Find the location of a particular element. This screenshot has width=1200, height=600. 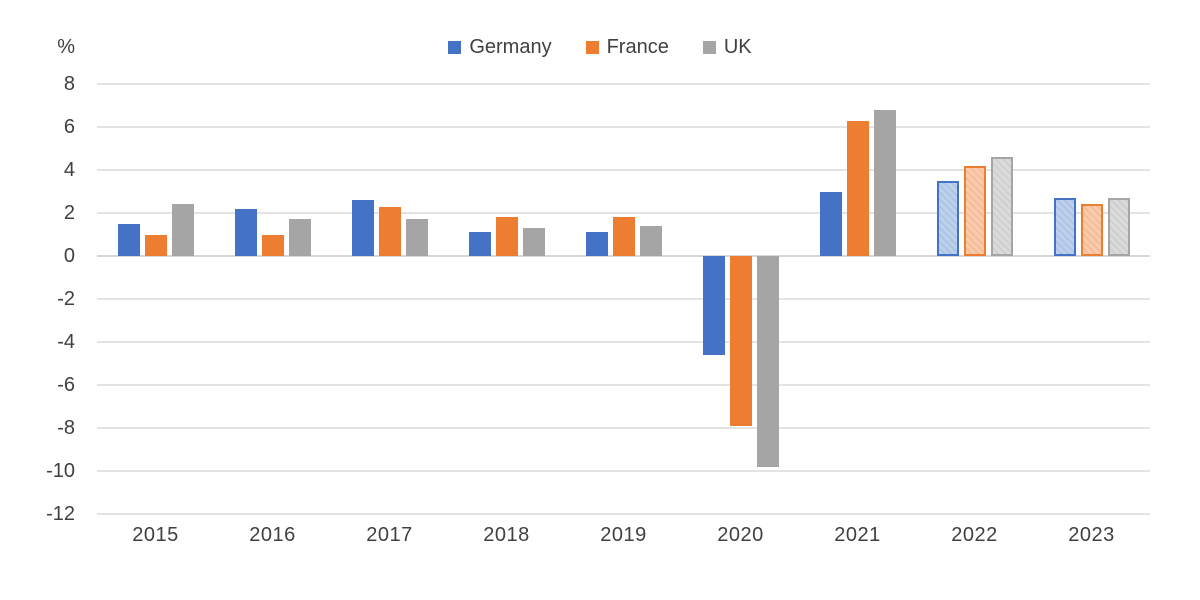

y-tick-label: -4 is located at coordinates (66, 342).